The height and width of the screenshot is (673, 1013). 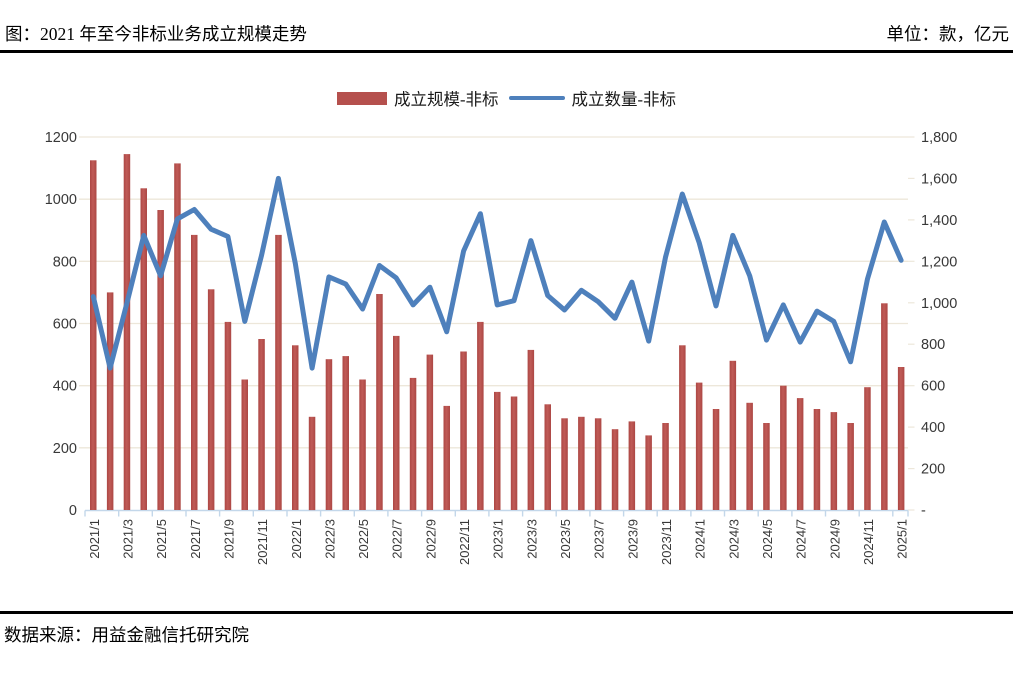 What do you see at coordinates (506, 51) in the screenshot?
I see `separator-line-top` at bounding box center [506, 51].